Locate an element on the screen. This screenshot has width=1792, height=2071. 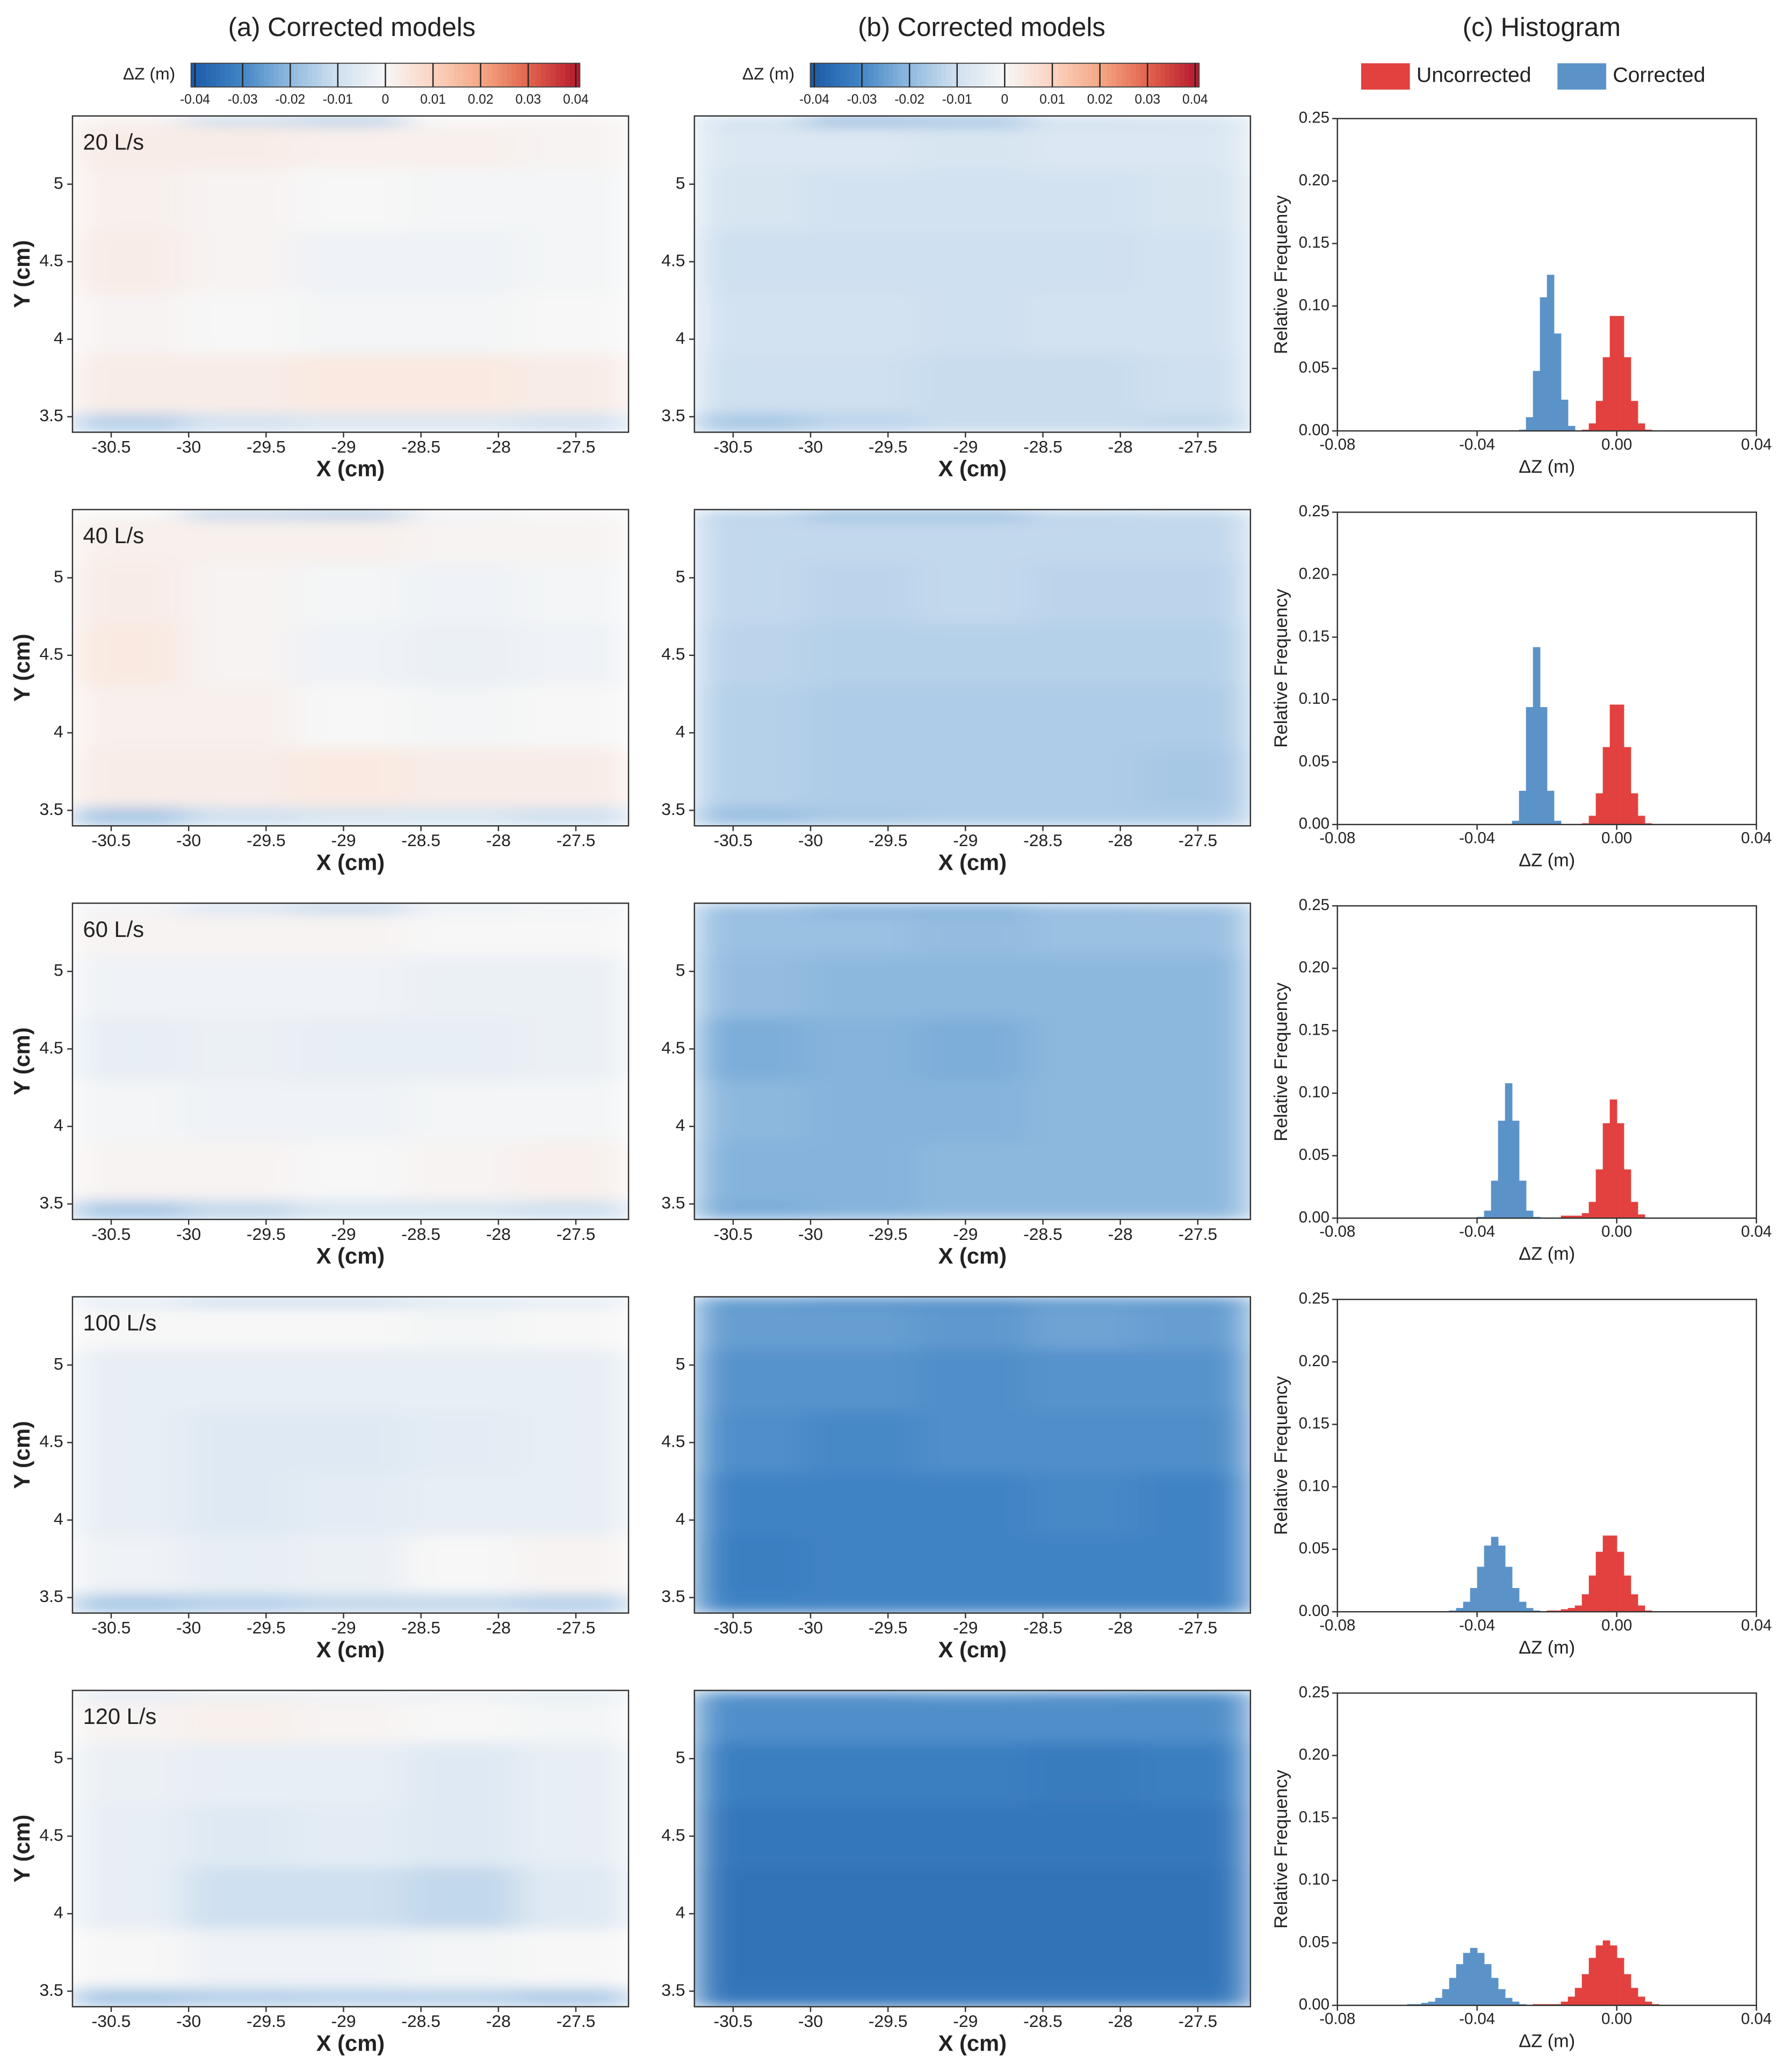
y-tick-label: 4 is located at coordinates (680, 731).